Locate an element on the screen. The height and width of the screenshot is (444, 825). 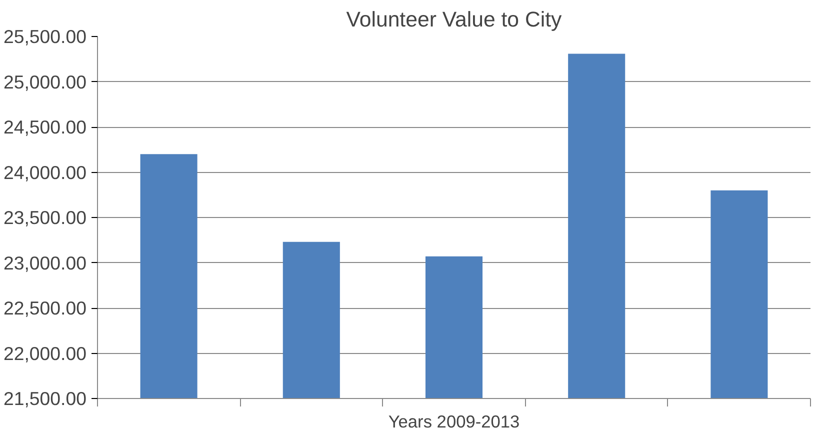
y-tick-label: 25,000.00 is located at coordinates (45, 81).